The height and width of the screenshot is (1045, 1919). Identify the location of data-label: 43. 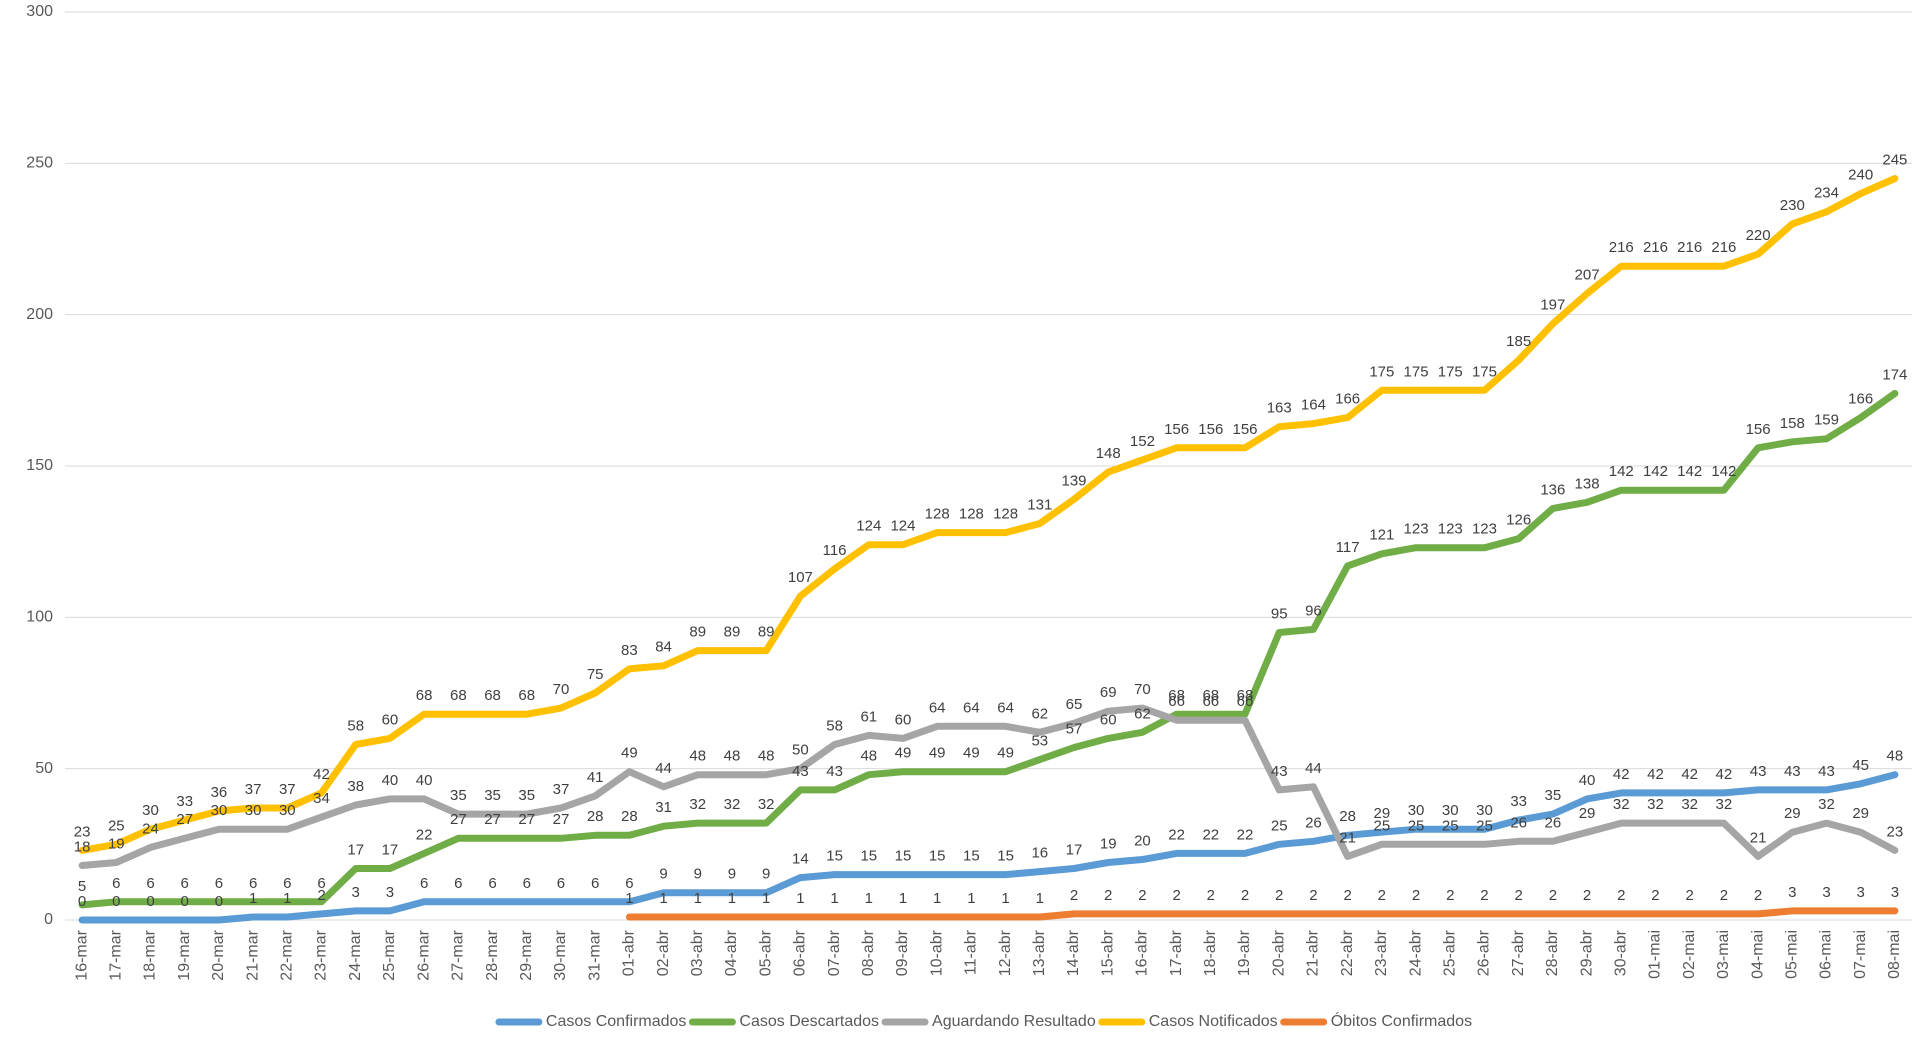
(834, 771).